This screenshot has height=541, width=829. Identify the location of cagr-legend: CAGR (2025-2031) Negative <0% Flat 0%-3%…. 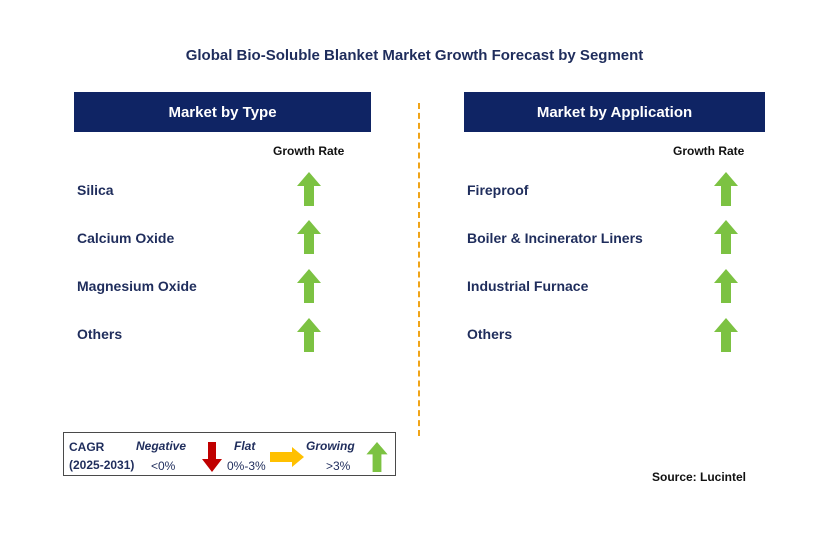
(229, 454).